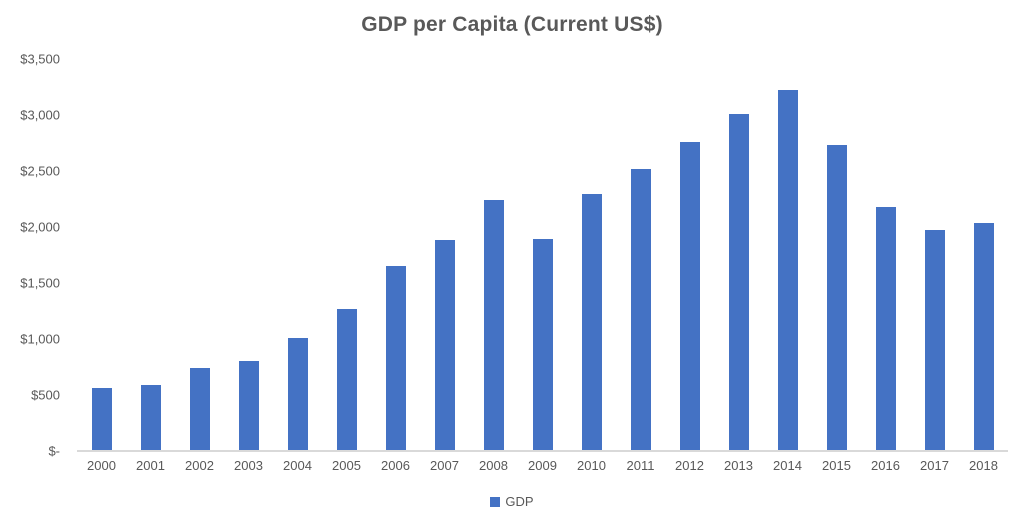 This screenshot has height=527, width=1024. I want to click on bar-2016, so click(885, 329).